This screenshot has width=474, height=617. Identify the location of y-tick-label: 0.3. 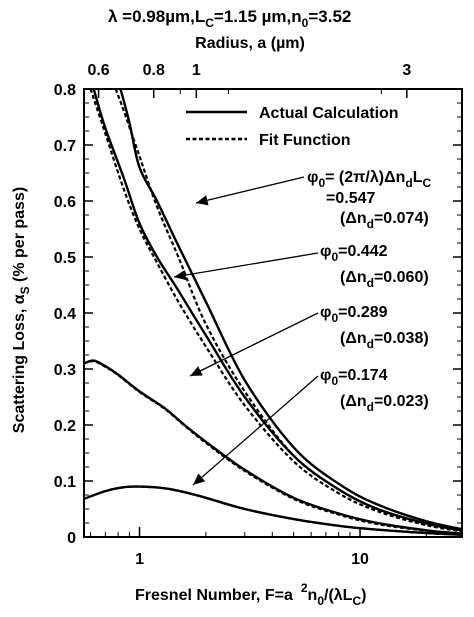
(65, 370).